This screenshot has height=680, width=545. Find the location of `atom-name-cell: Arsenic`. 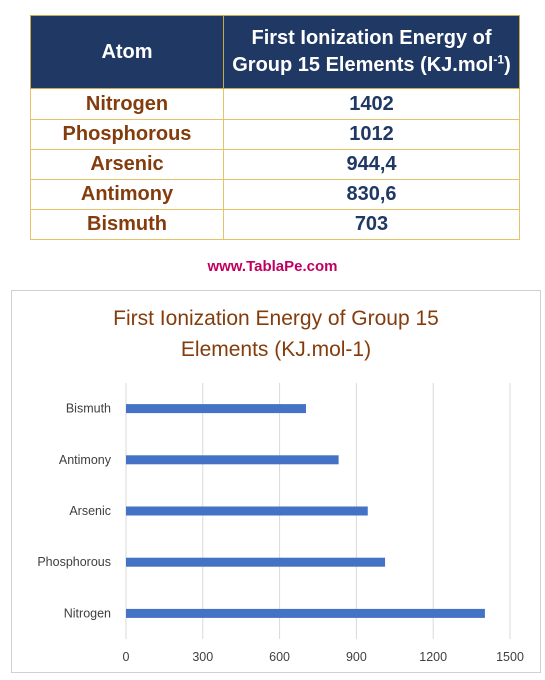

atom-name-cell: Arsenic is located at coordinates (127, 164).